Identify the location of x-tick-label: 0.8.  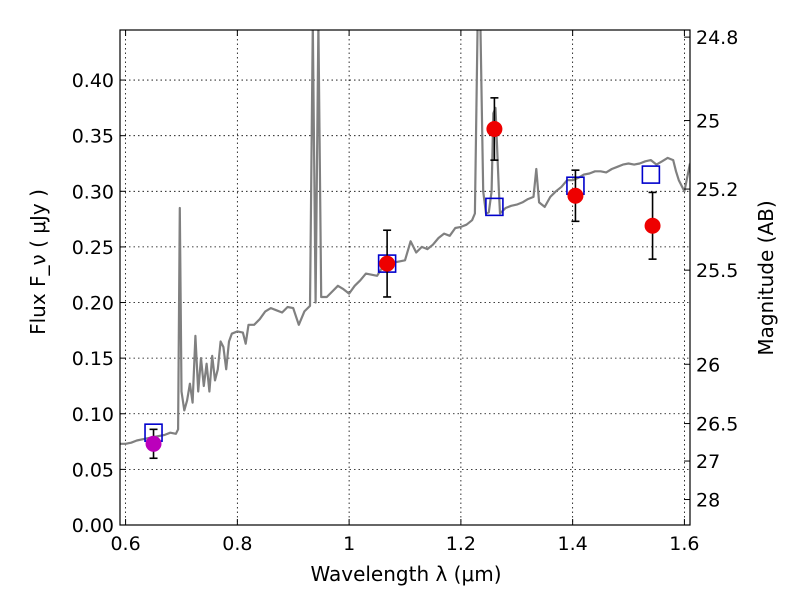
(237, 544).